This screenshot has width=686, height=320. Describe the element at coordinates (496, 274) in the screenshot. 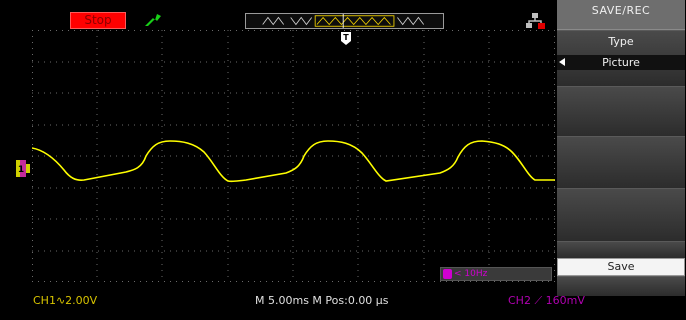

I see `trigger-frequency-readout: < 10Hz` at that location.